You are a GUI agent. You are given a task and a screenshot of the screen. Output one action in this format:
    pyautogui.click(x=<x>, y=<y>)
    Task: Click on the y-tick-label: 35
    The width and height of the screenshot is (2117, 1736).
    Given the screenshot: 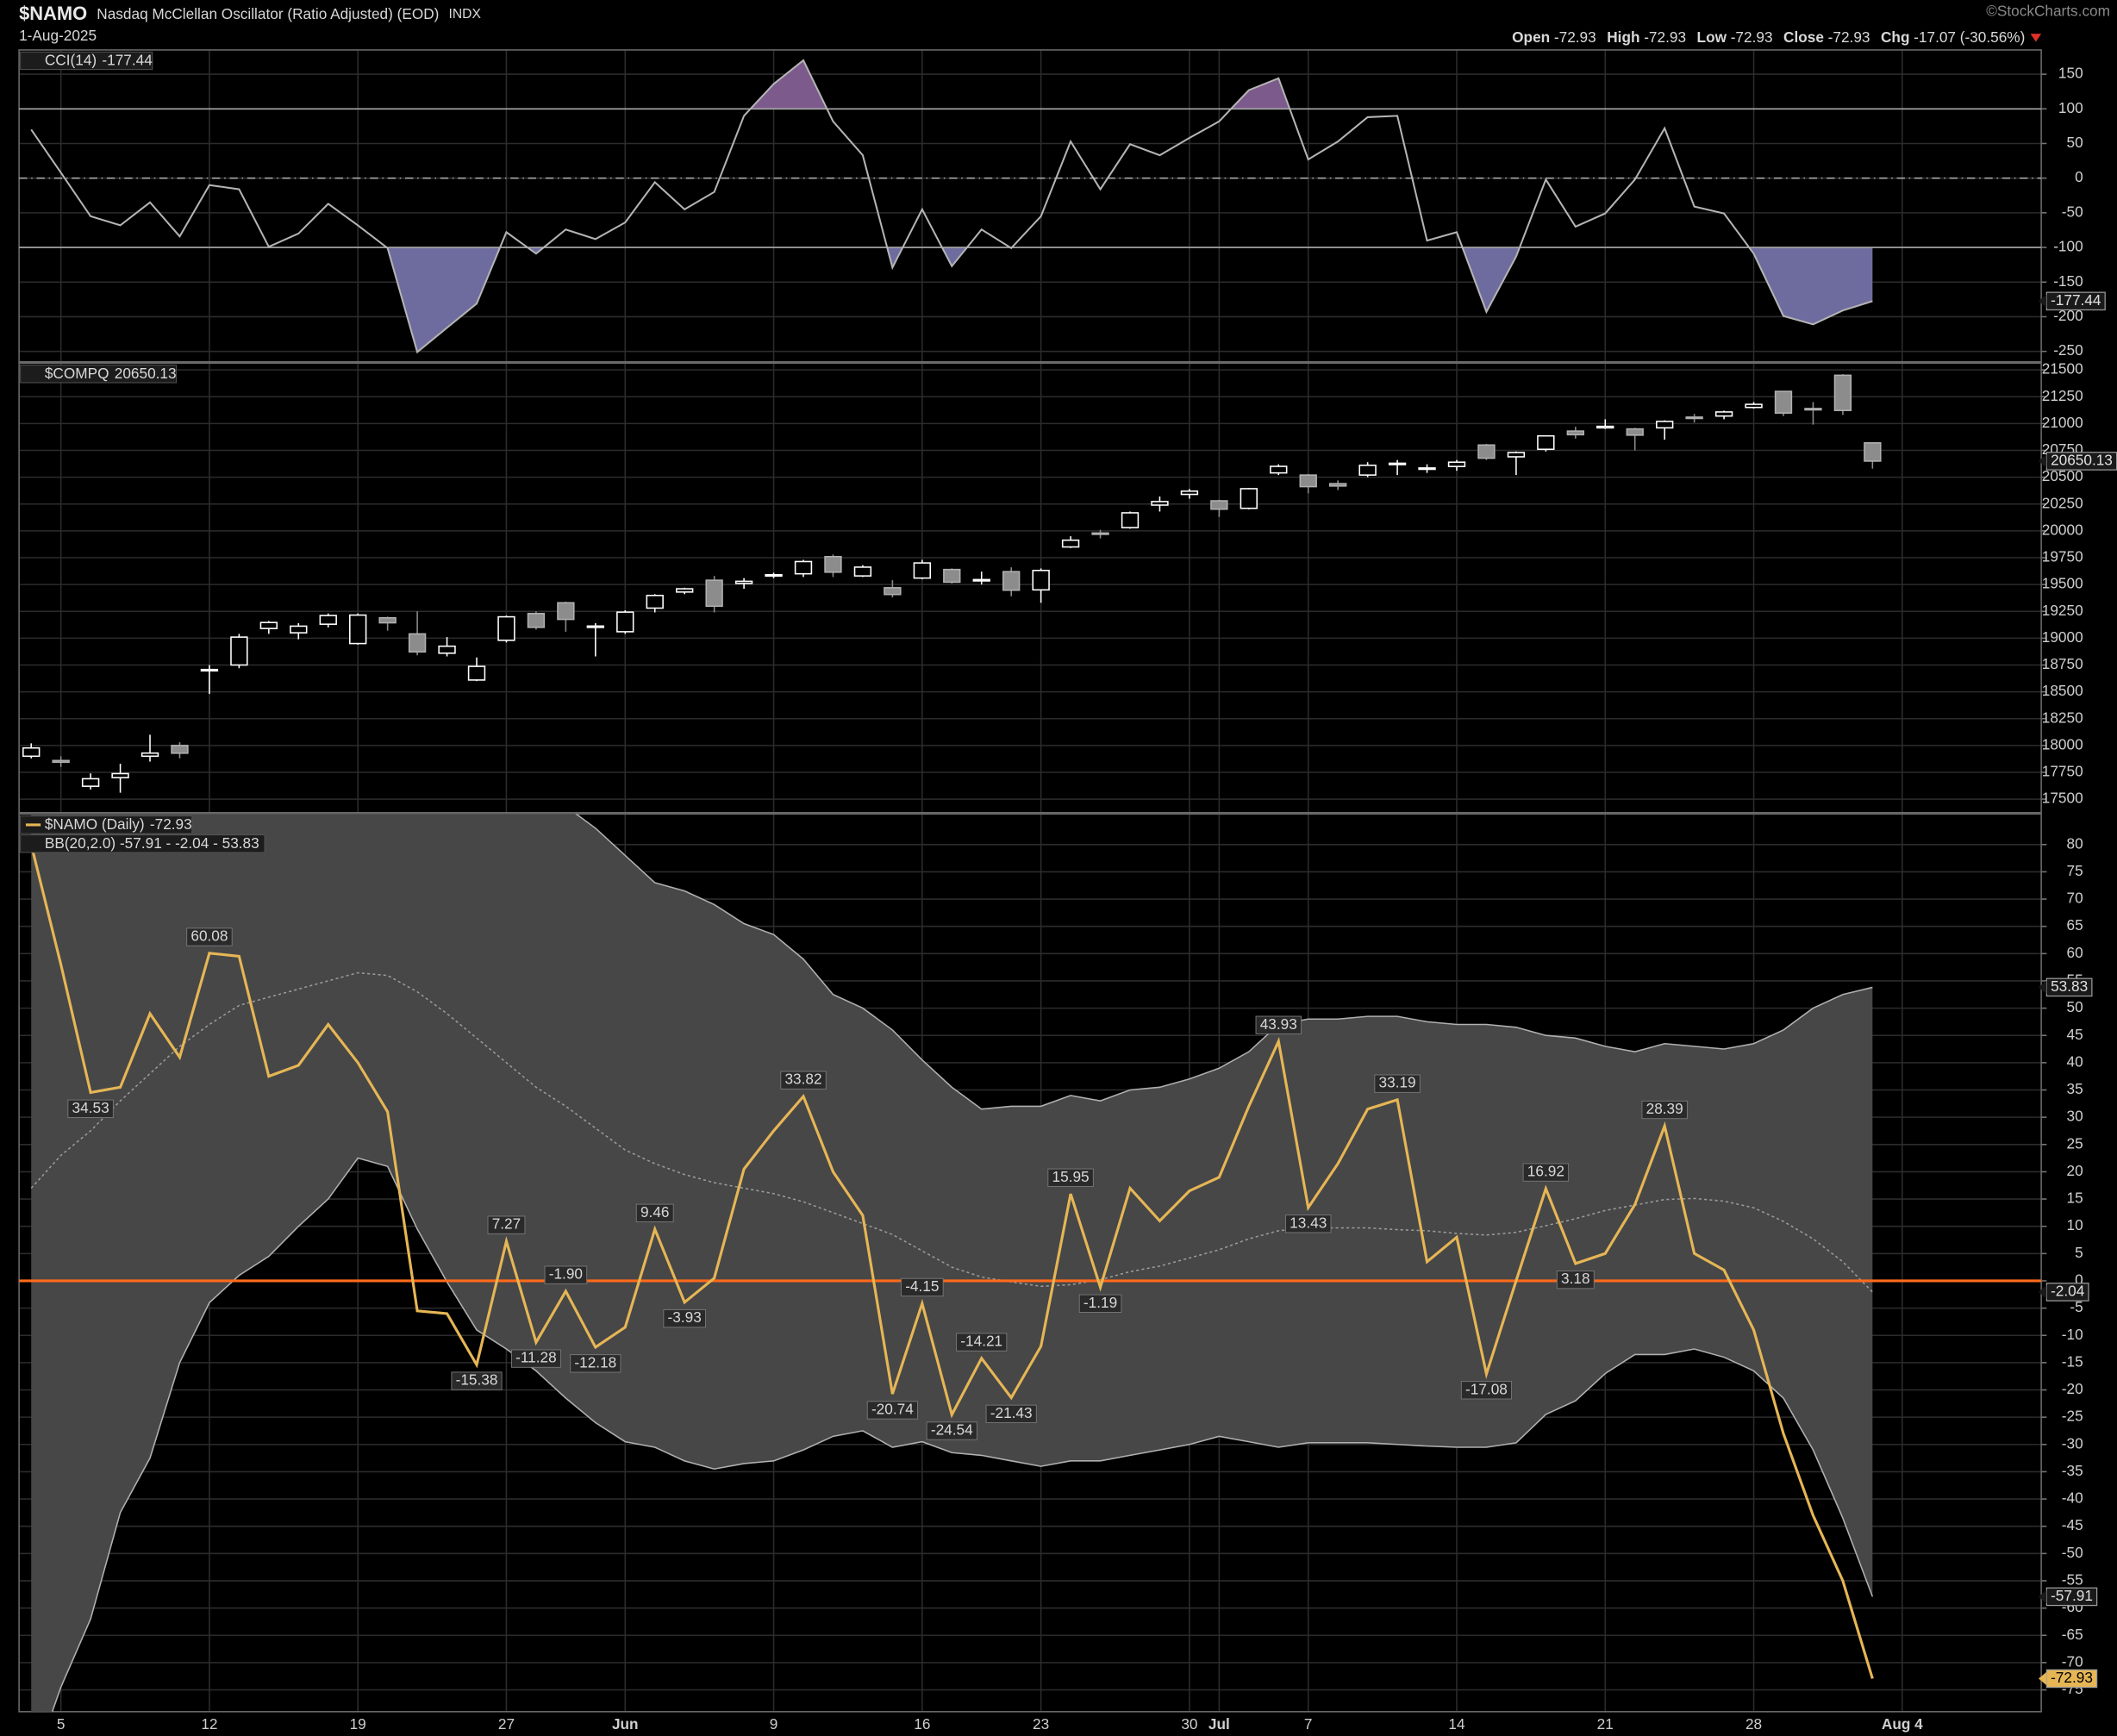 What is the action you would take?
    pyautogui.click(x=2075, y=1088)
    